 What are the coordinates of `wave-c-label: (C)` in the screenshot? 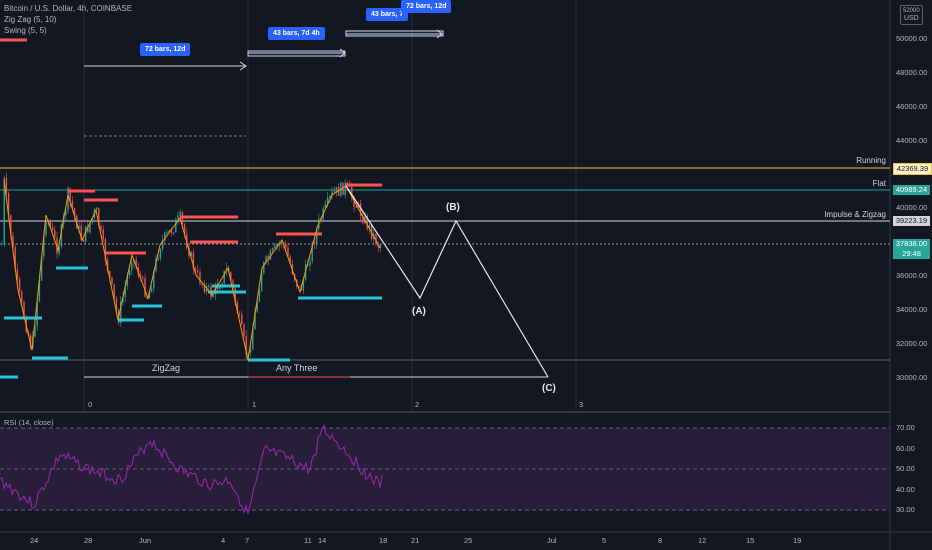 It's located at (549, 388).